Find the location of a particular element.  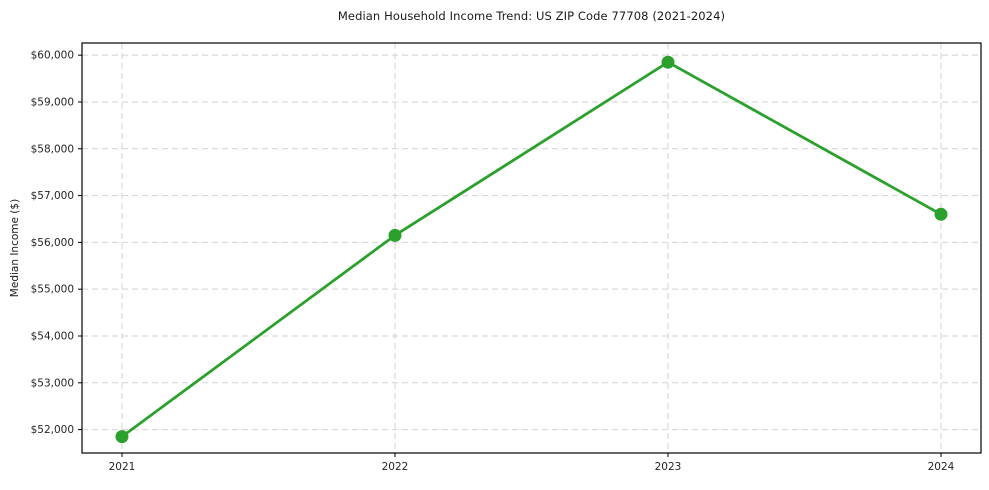

data-point-2024 is located at coordinates (941, 214).